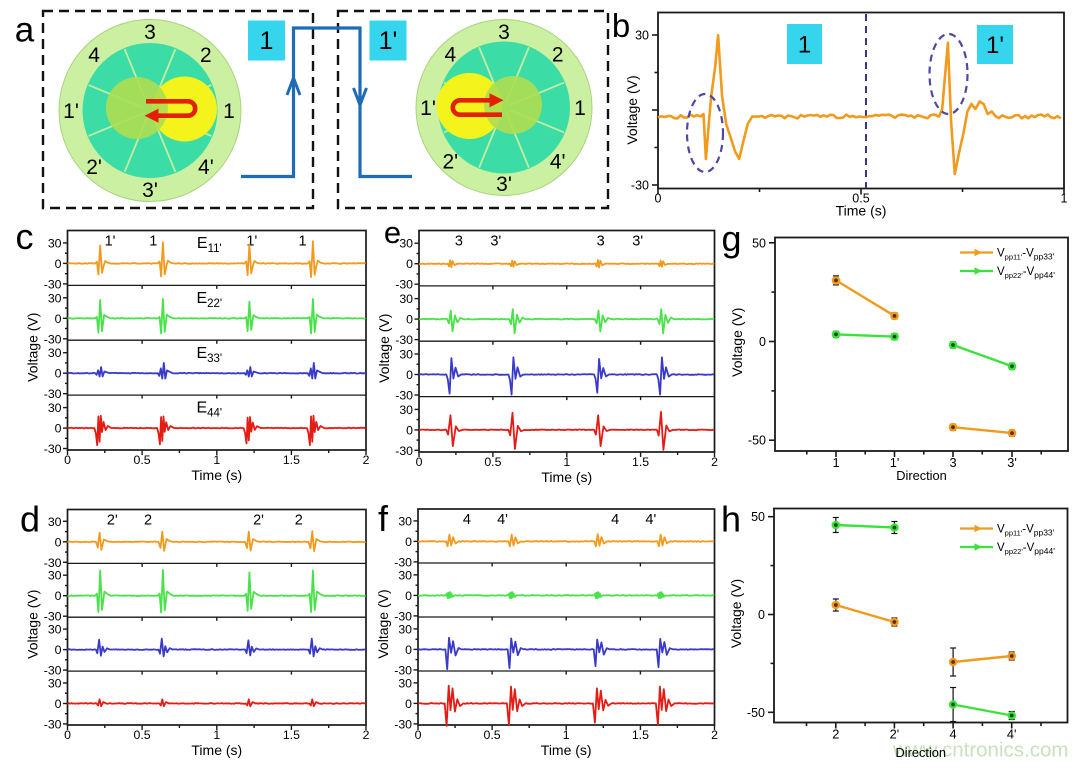 This screenshot has width=1080, height=773. What do you see at coordinates (25, 30) in the screenshot?
I see `svg-text: a` at bounding box center [25, 30].